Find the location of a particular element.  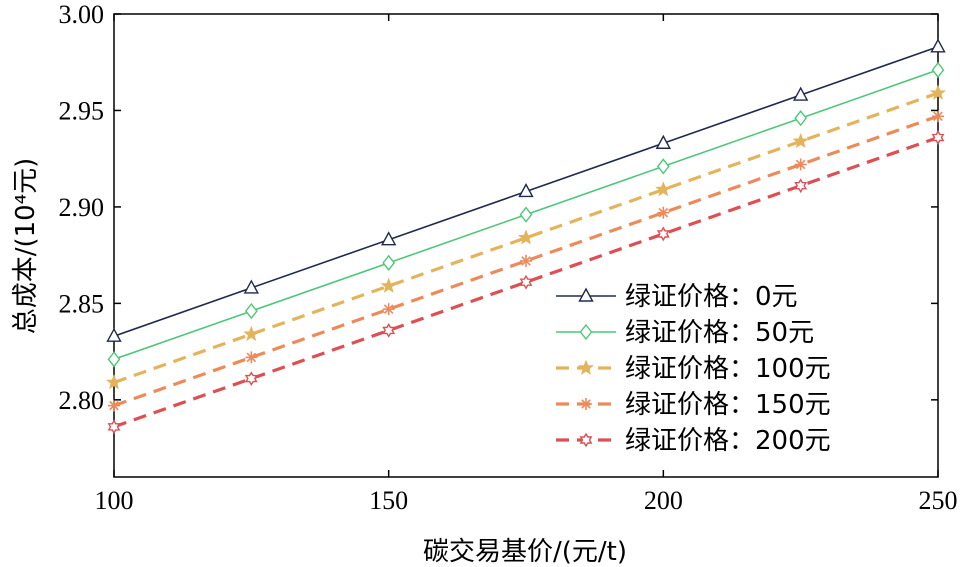

y-tick-label: 2.85 is located at coordinates (82, 303).